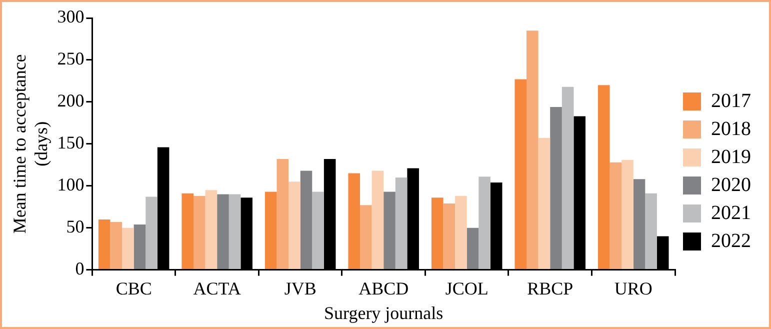 This screenshot has height=329, width=771. Describe the element at coordinates (731, 157) in the screenshot. I see `legend-label: 2019` at that location.